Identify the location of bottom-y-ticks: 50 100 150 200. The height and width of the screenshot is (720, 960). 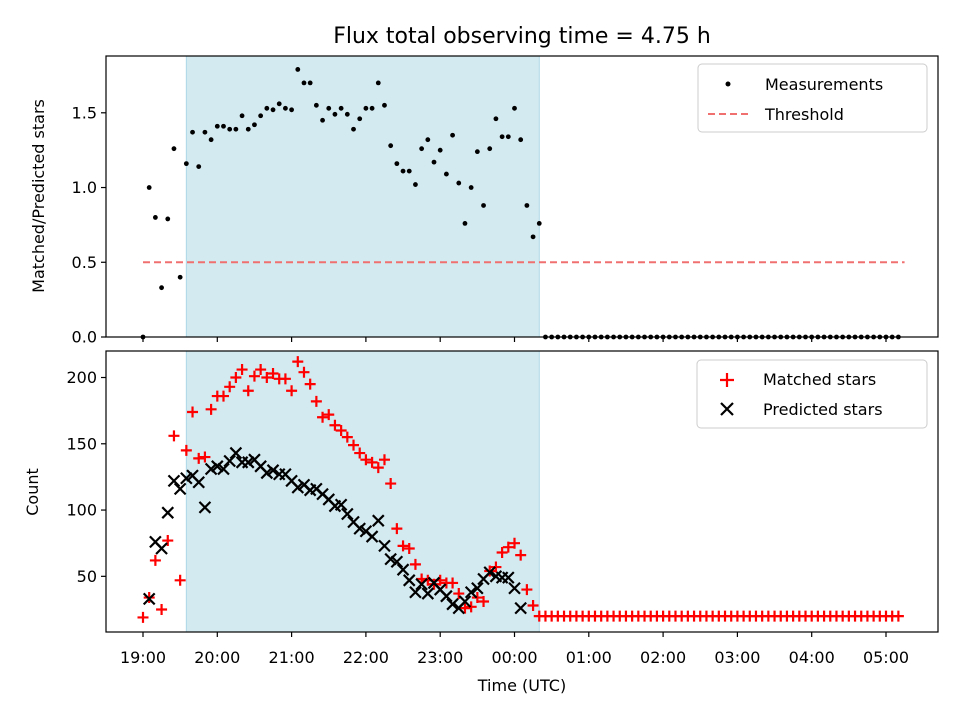
(86, 477).